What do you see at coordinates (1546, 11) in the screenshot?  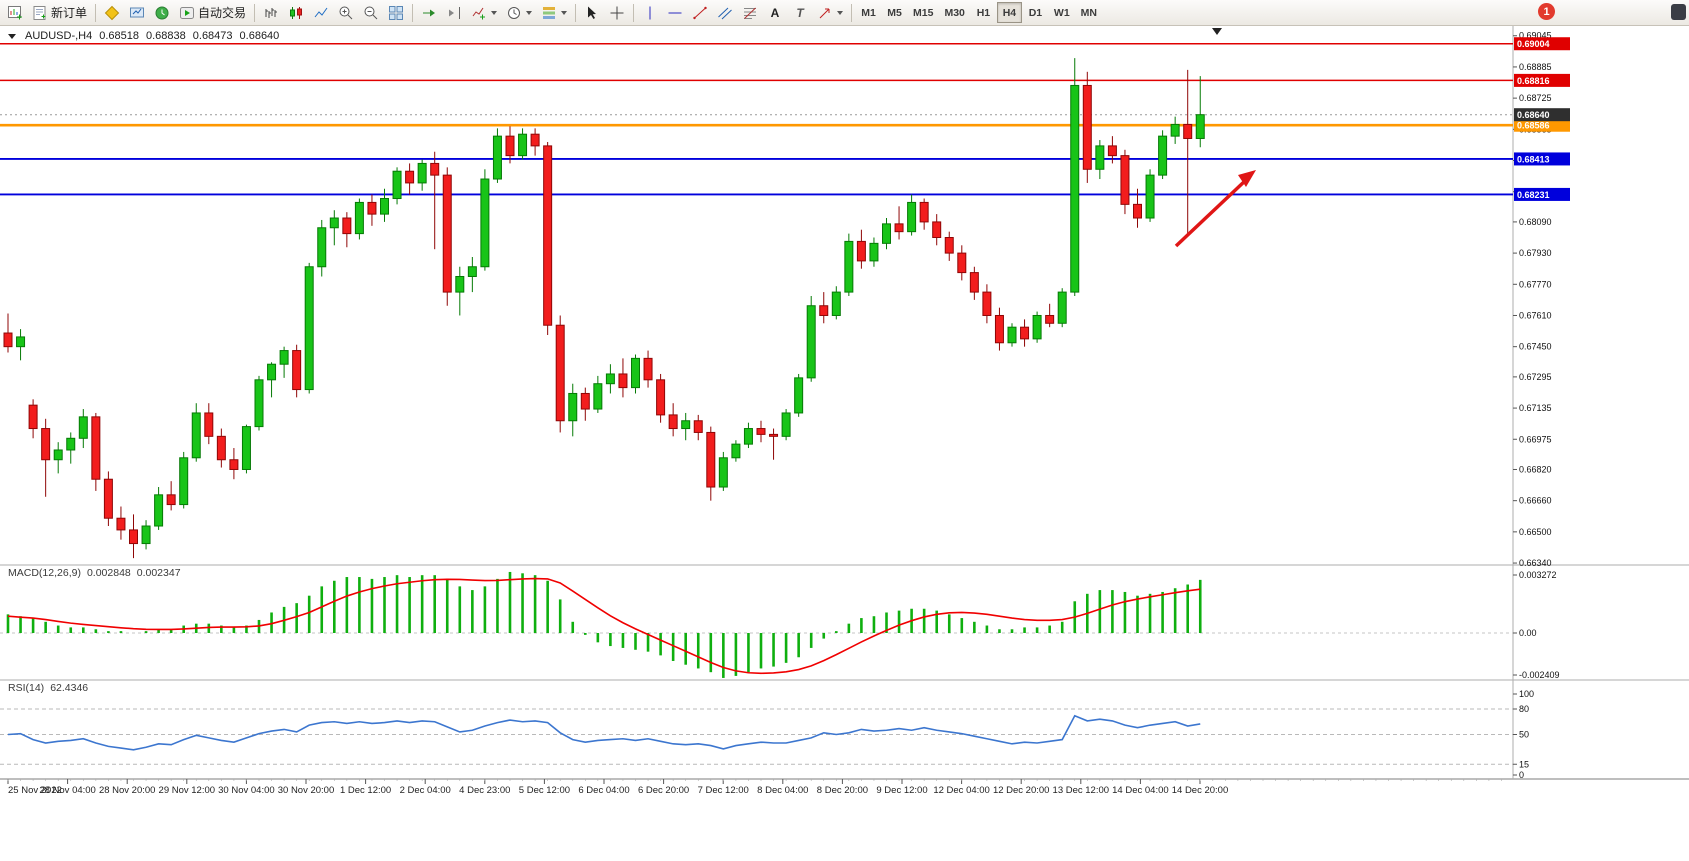 I see `notification-badge: 1` at bounding box center [1546, 11].